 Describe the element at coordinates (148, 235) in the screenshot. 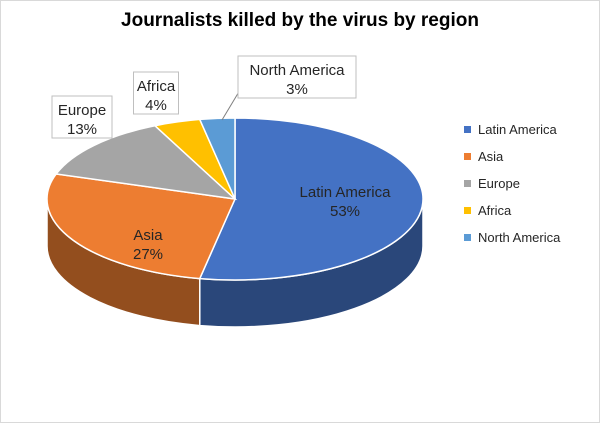

I see `data-label-category: Asia` at that location.